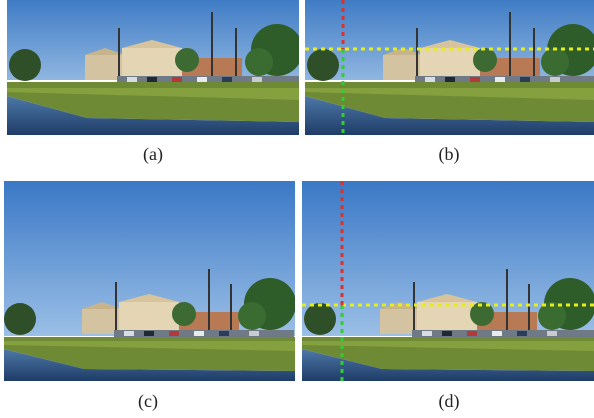 Image resolution: width=594 pixels, height=418 pixels. I want to click on caption-a: (a), so click(153, 154).